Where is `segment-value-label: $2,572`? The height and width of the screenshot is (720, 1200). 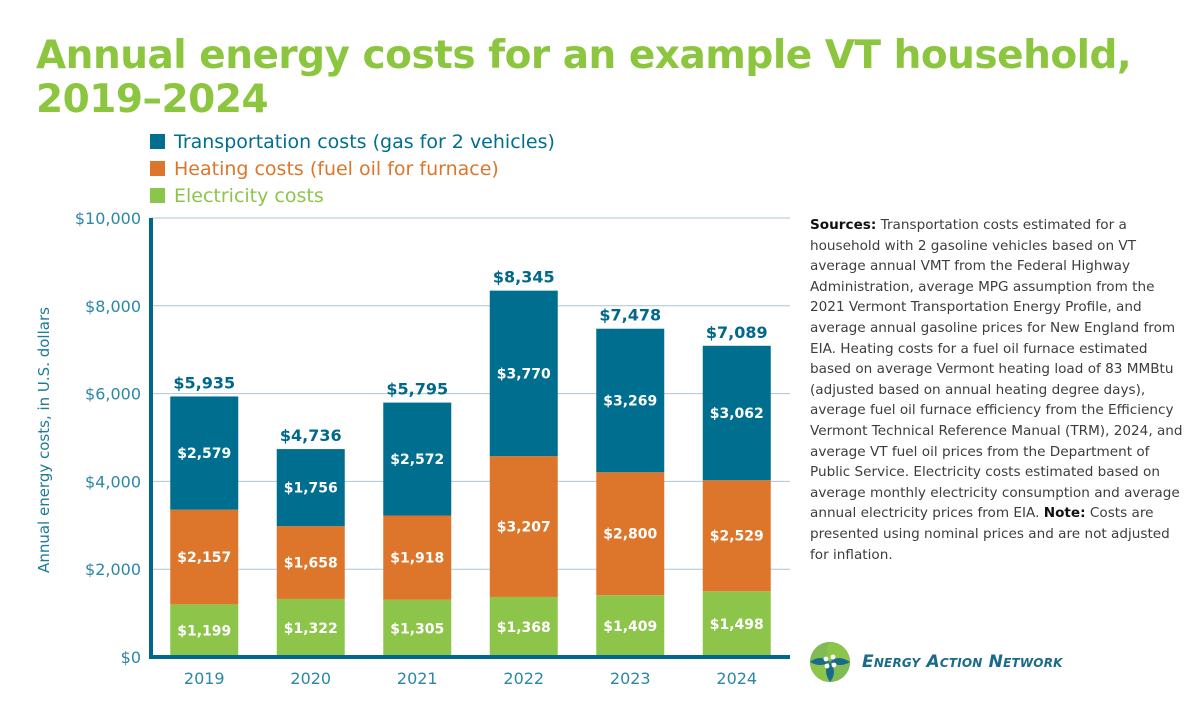
segment-value-label: $2,572 is located at coordinates (417, 460).